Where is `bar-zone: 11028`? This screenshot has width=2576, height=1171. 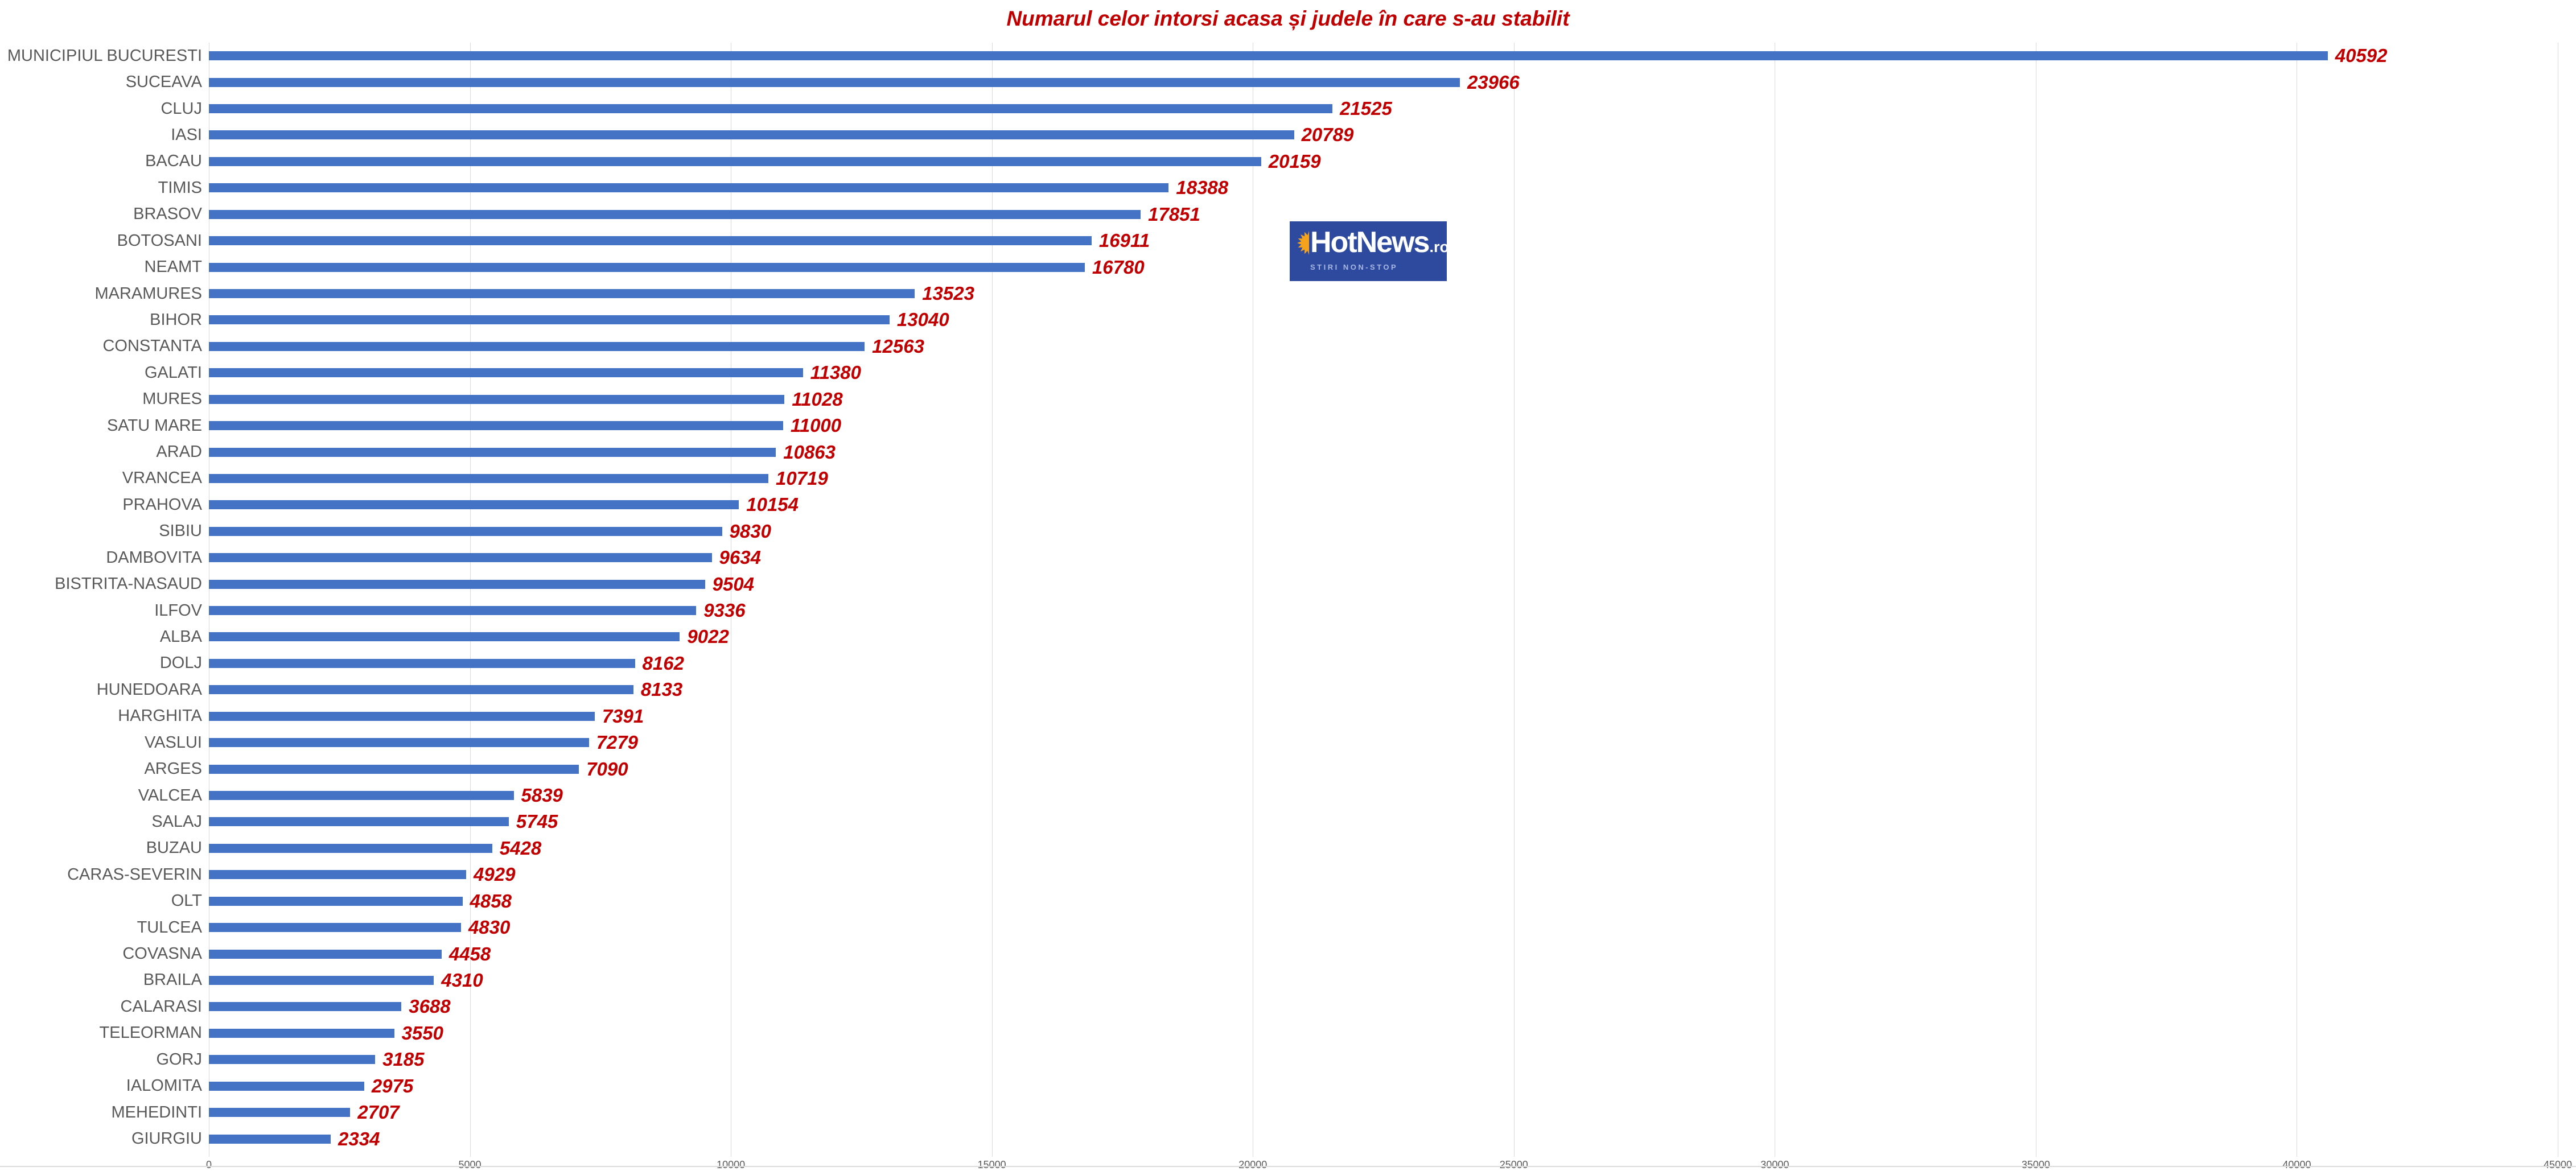
bar-zone: 11028 is located at coordinates (1392, 399).